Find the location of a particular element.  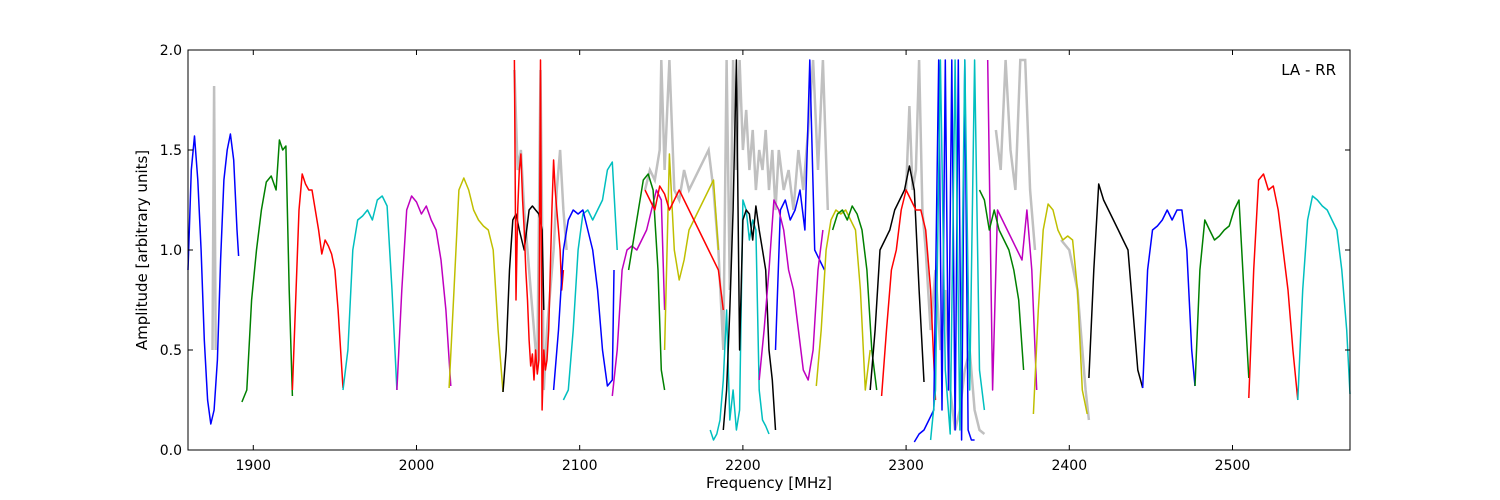

x-tick-label: 2400 is located at coordinates (1069, 466).